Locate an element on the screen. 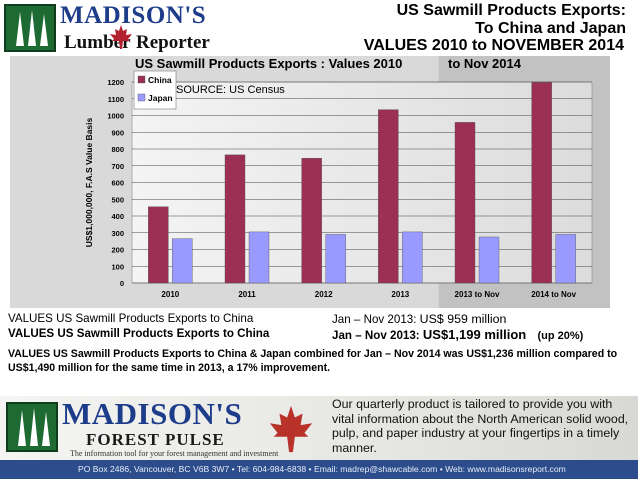 The image size is (638, 479). footer-brand: MADISON'S is located at coordinates (152, 413).